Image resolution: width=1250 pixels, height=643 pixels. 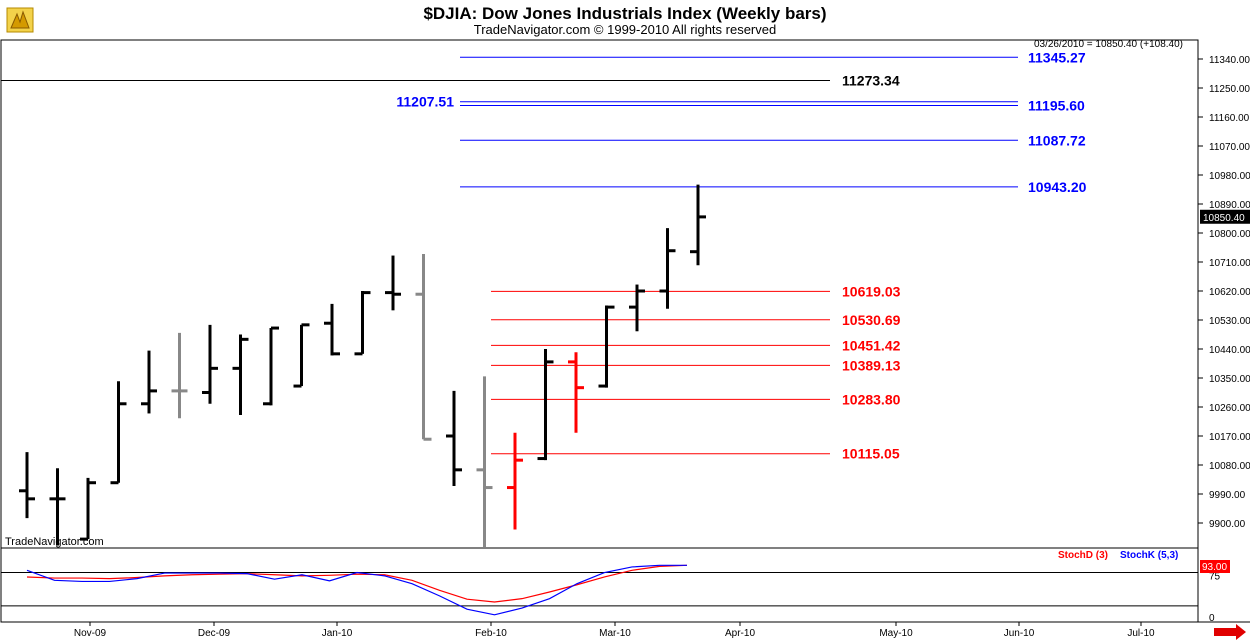 What do you see at coordinates (214, 633) in the screenshot?
I see `time-axis-label: Dec-09` at bounding box center [214, 633].